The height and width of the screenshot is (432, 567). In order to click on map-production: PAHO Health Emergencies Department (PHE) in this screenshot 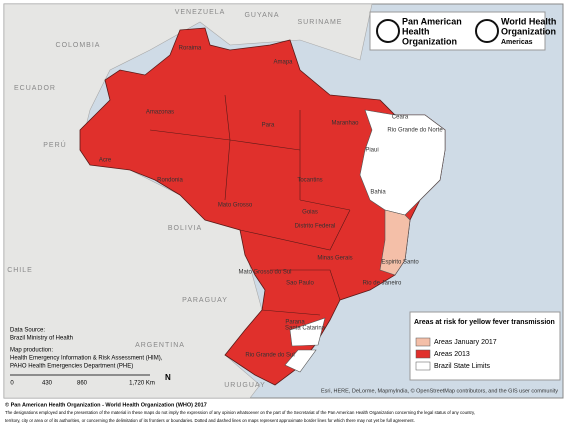, I will do `click(71, 367)`.